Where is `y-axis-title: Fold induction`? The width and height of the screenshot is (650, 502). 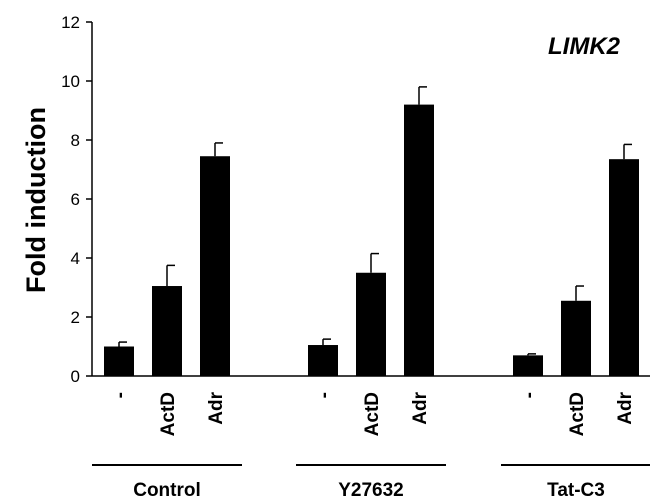 y-axis-title: Fold induction is located at coordinates (36, 200).